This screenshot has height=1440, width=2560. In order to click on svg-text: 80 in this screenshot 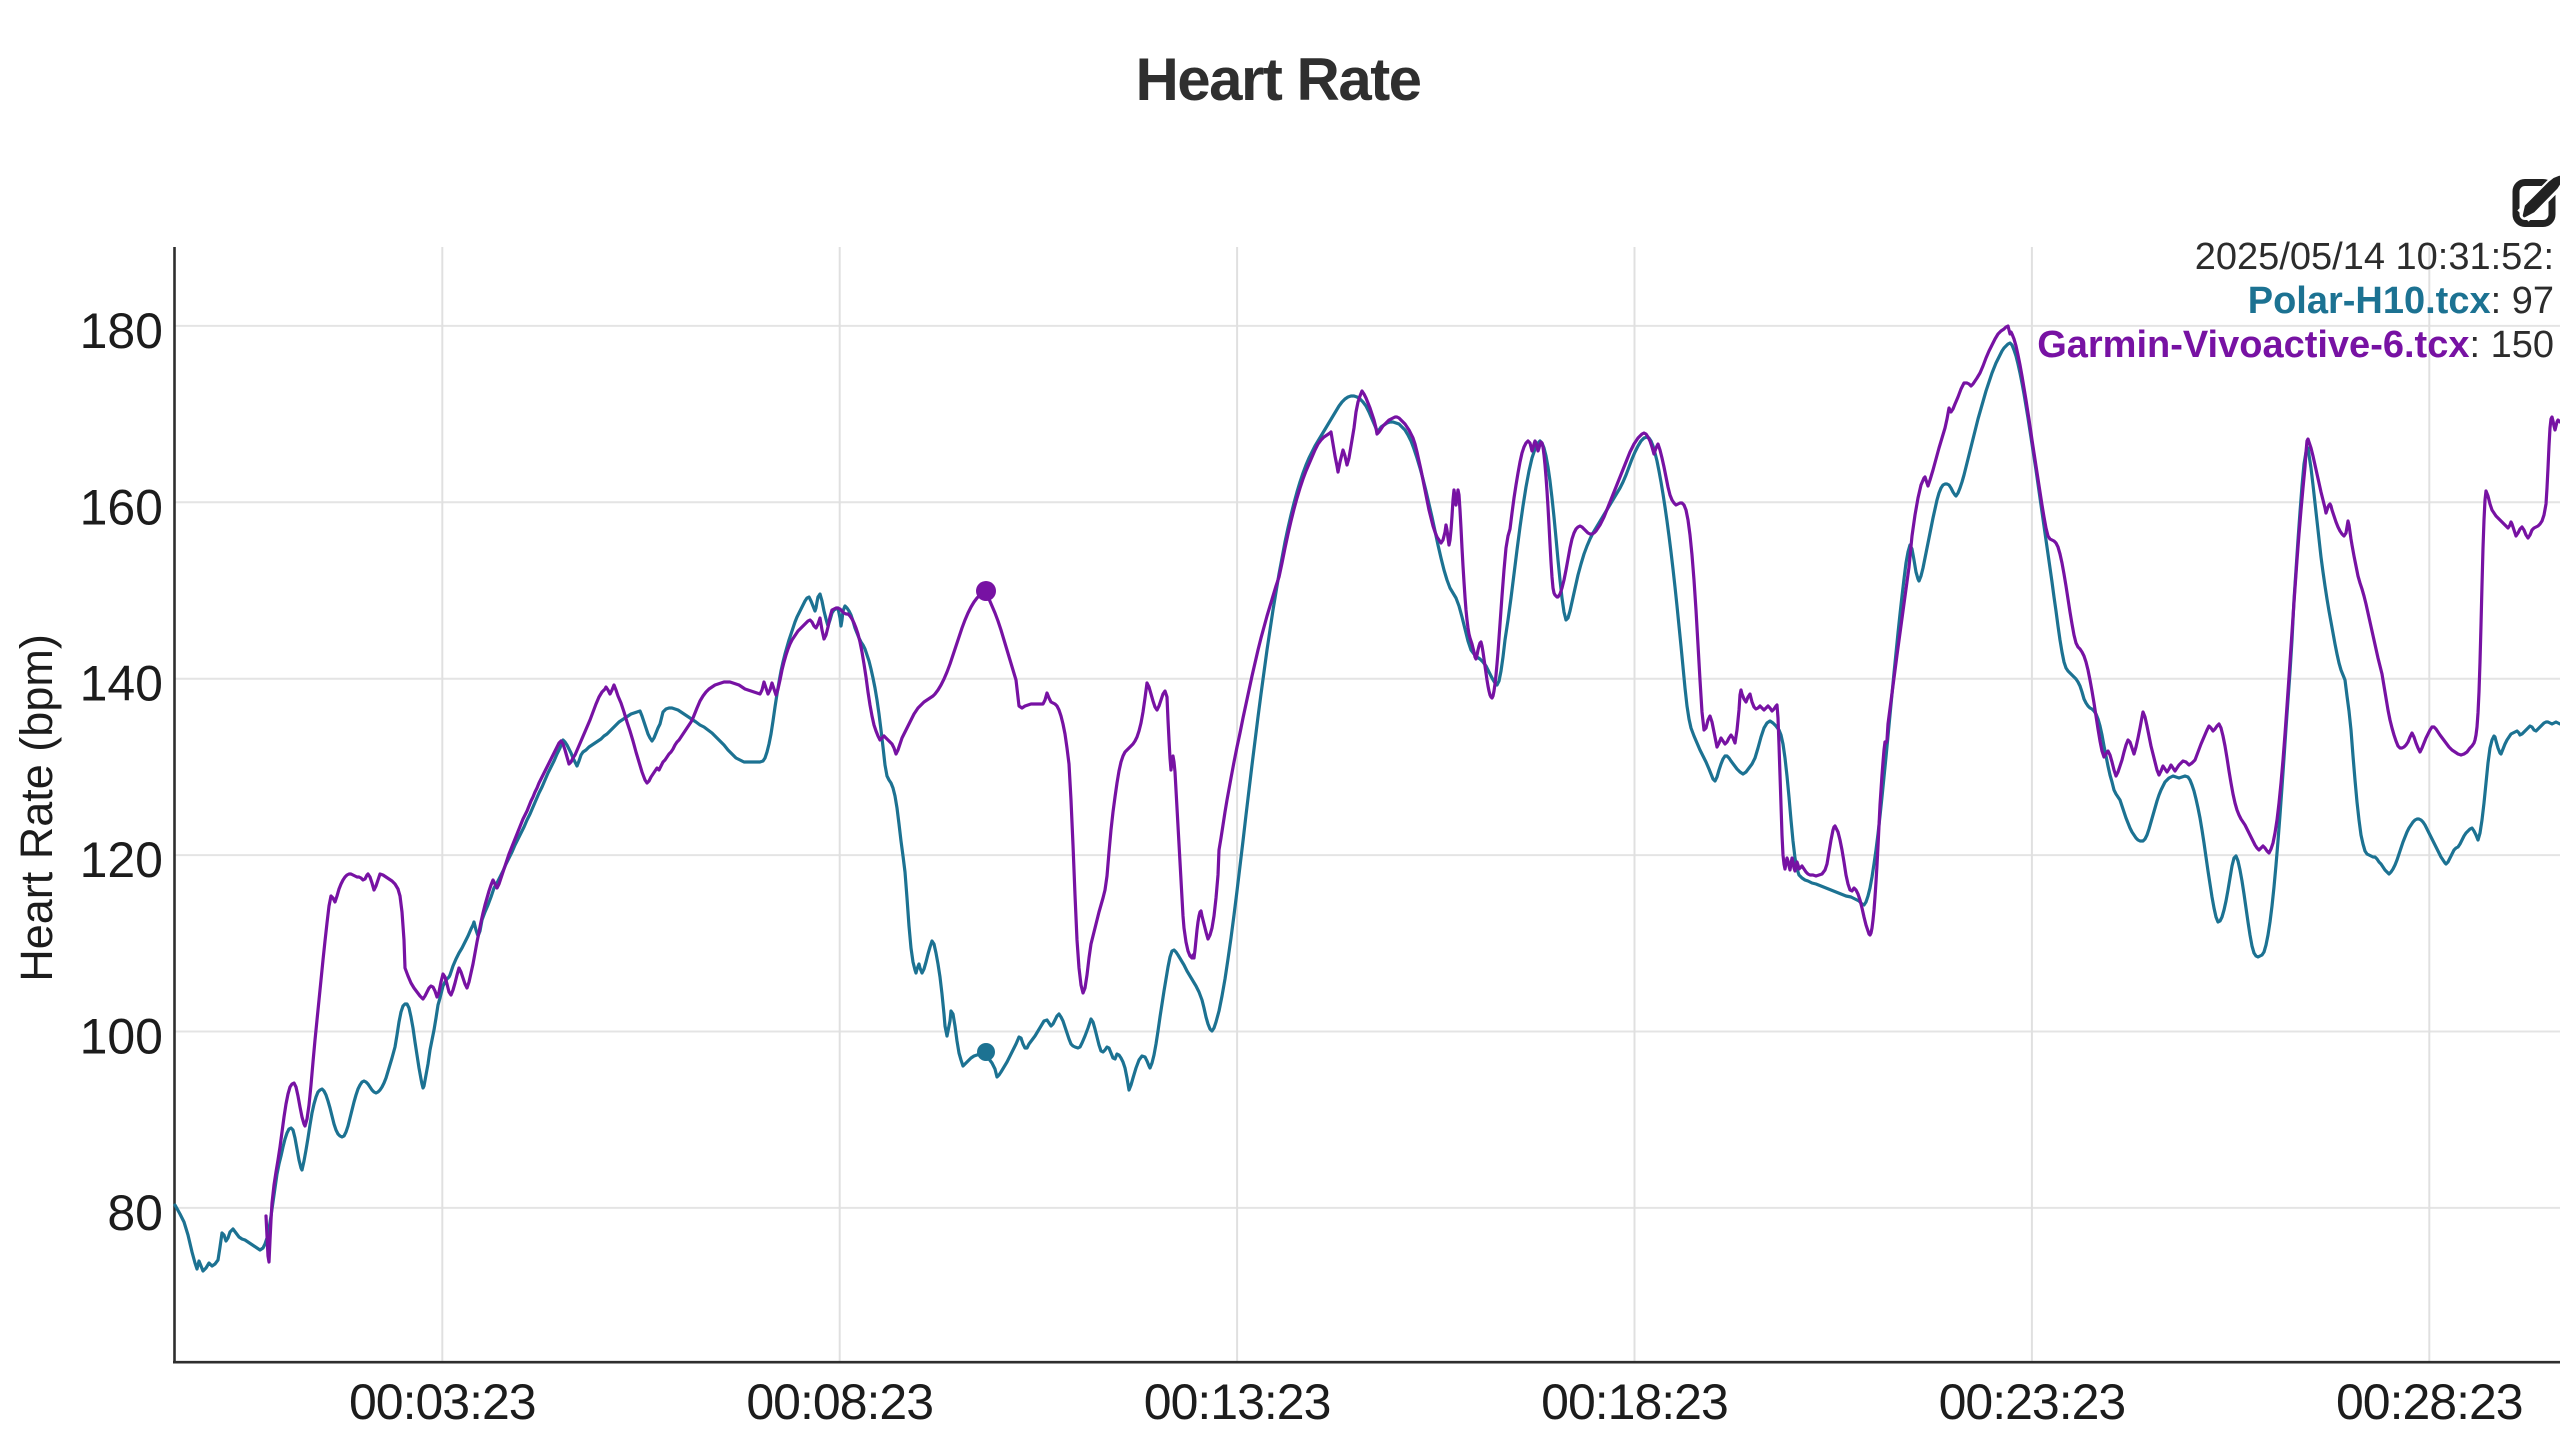, I will do `click(135, 1213)`.